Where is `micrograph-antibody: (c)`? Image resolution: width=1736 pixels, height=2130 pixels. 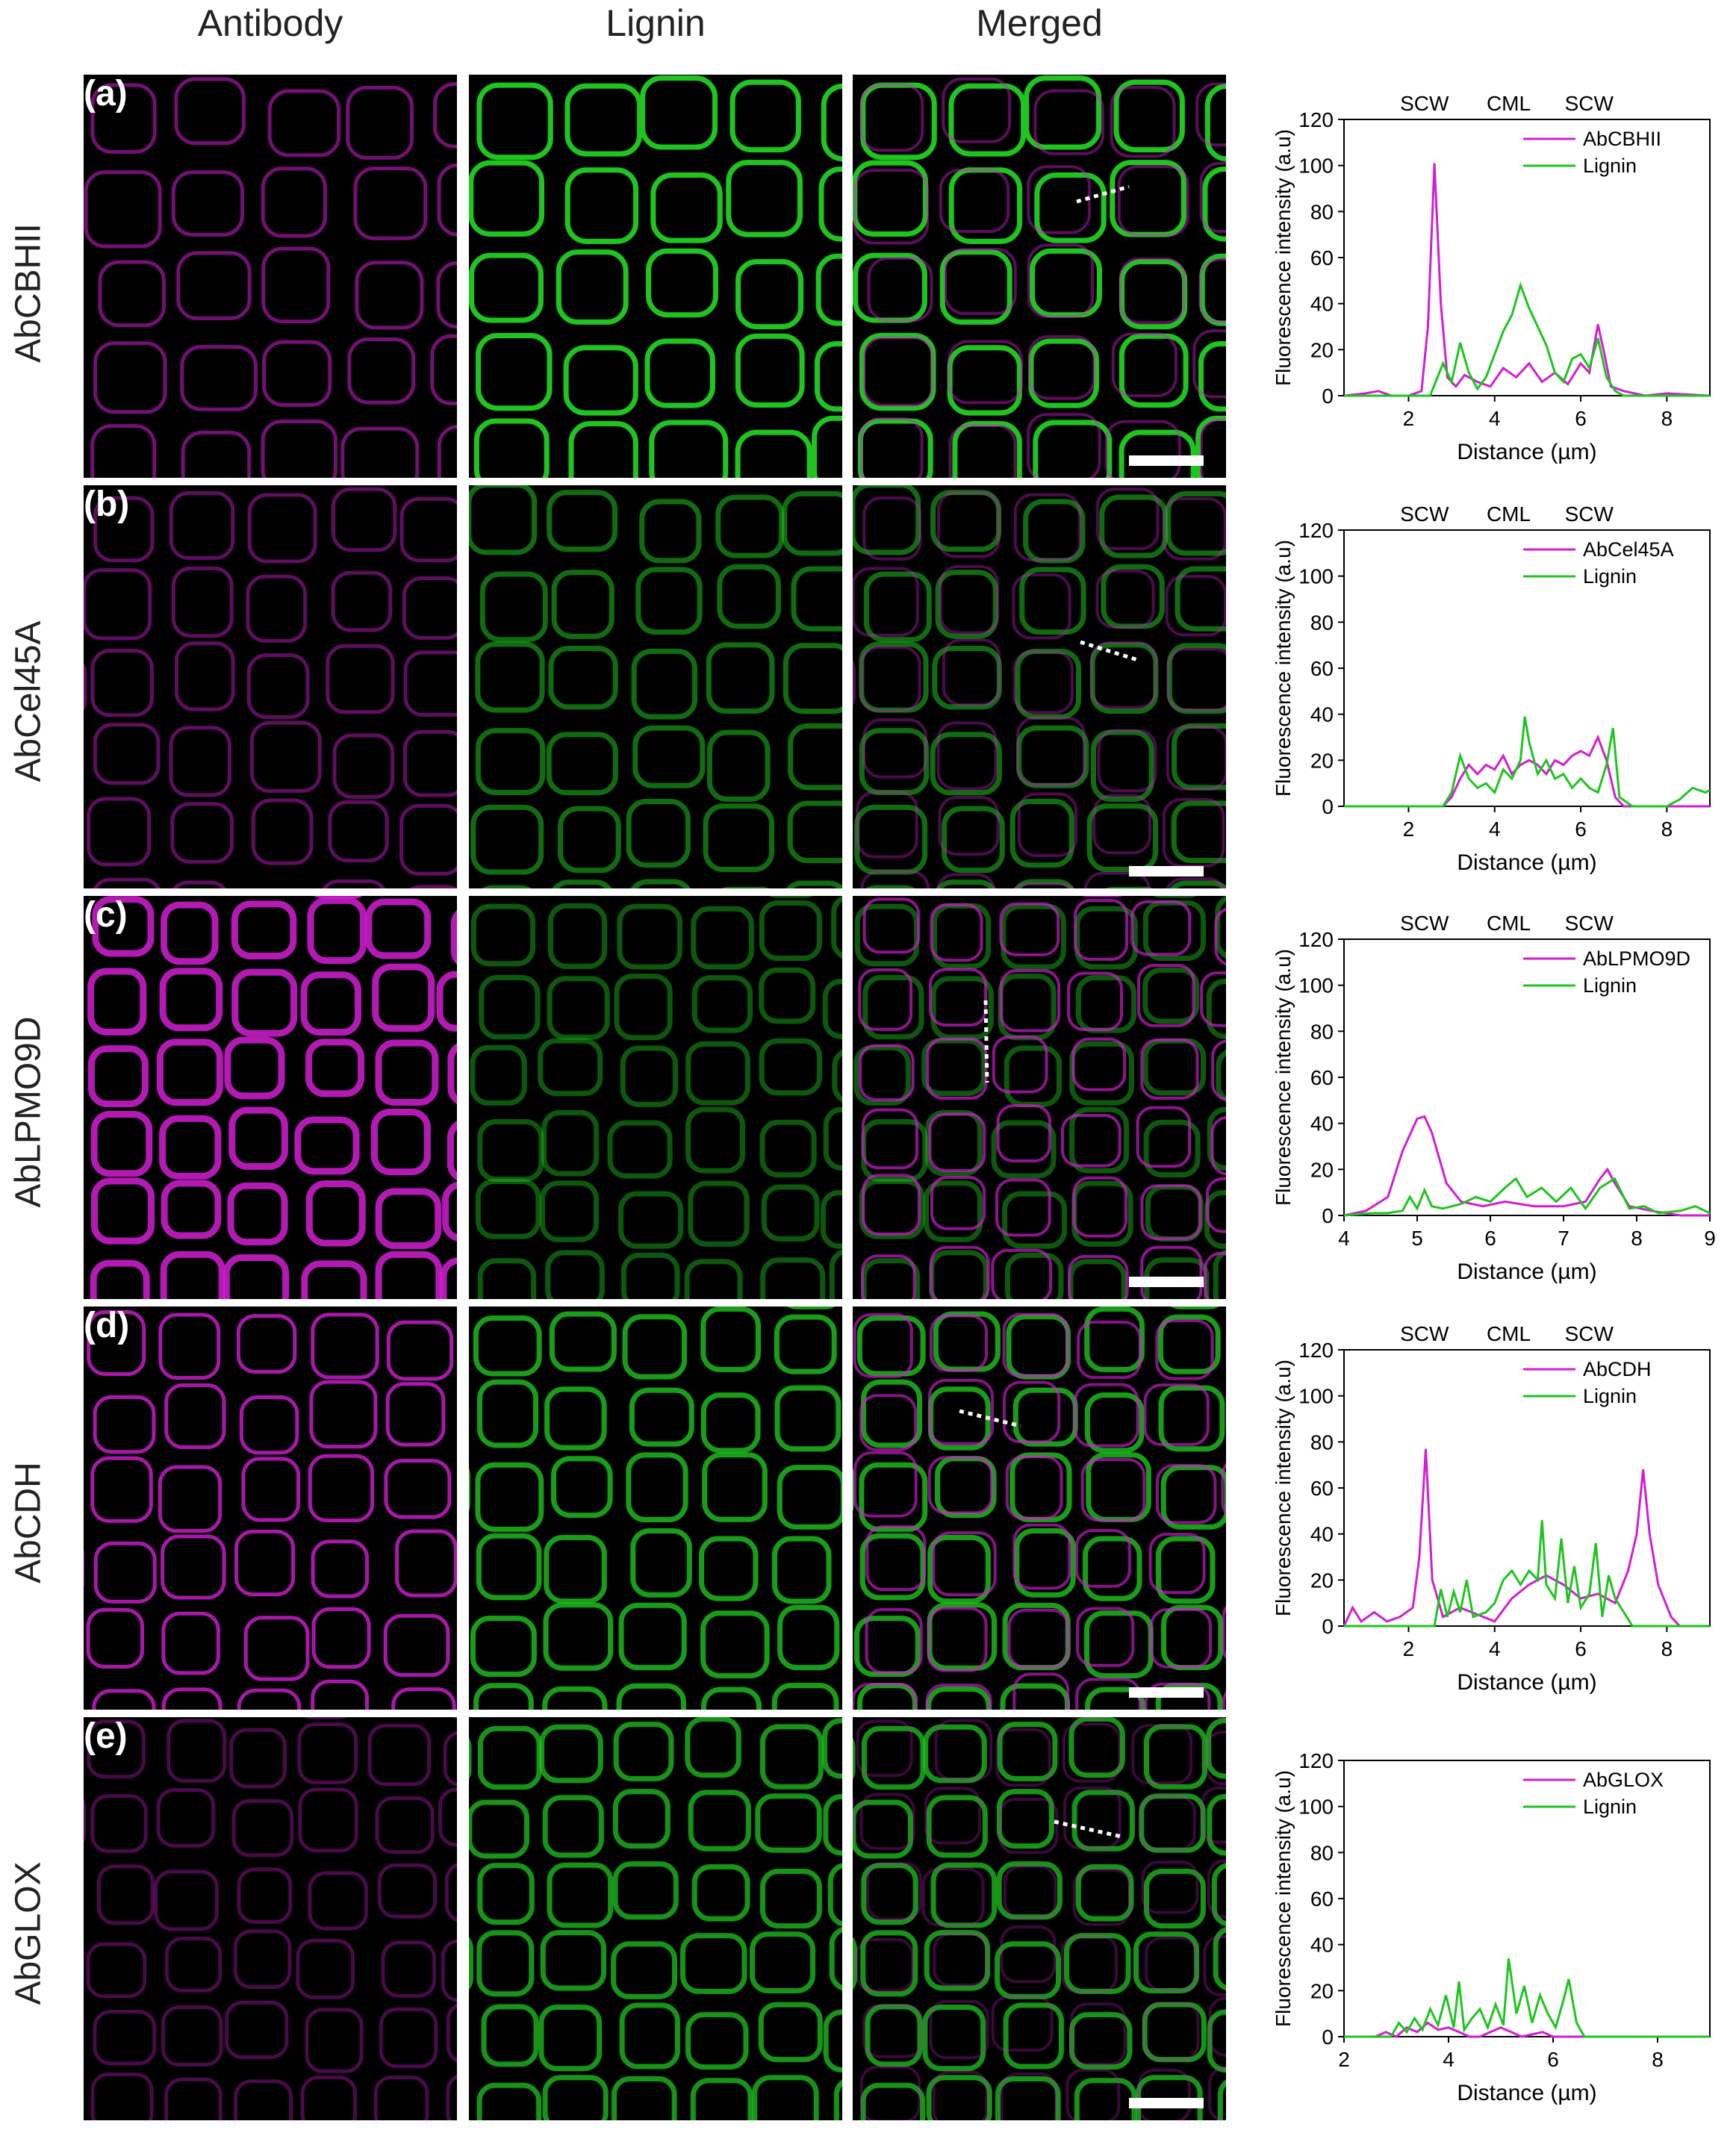
micrograph-antibody: (c) is located at coordinates (270, 1097).